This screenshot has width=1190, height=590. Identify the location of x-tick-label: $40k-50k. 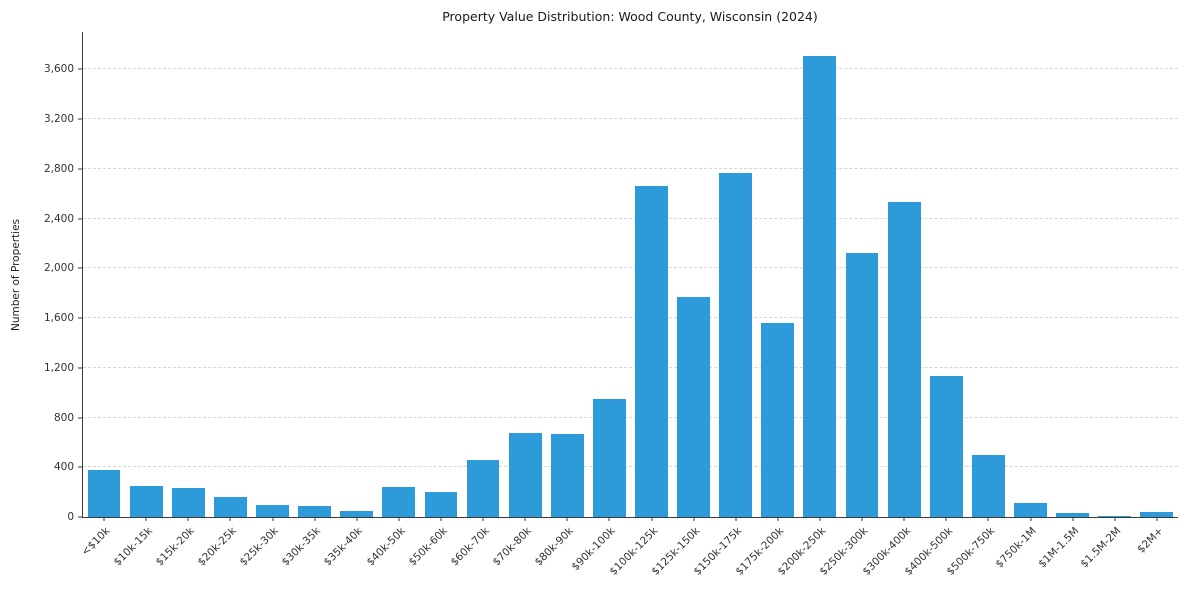
(385, 547).